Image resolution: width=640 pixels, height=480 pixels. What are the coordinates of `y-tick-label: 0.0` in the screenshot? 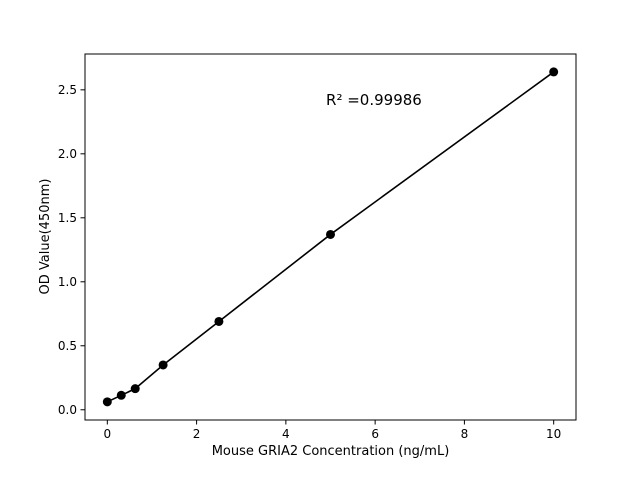 It's located at (67, 410).